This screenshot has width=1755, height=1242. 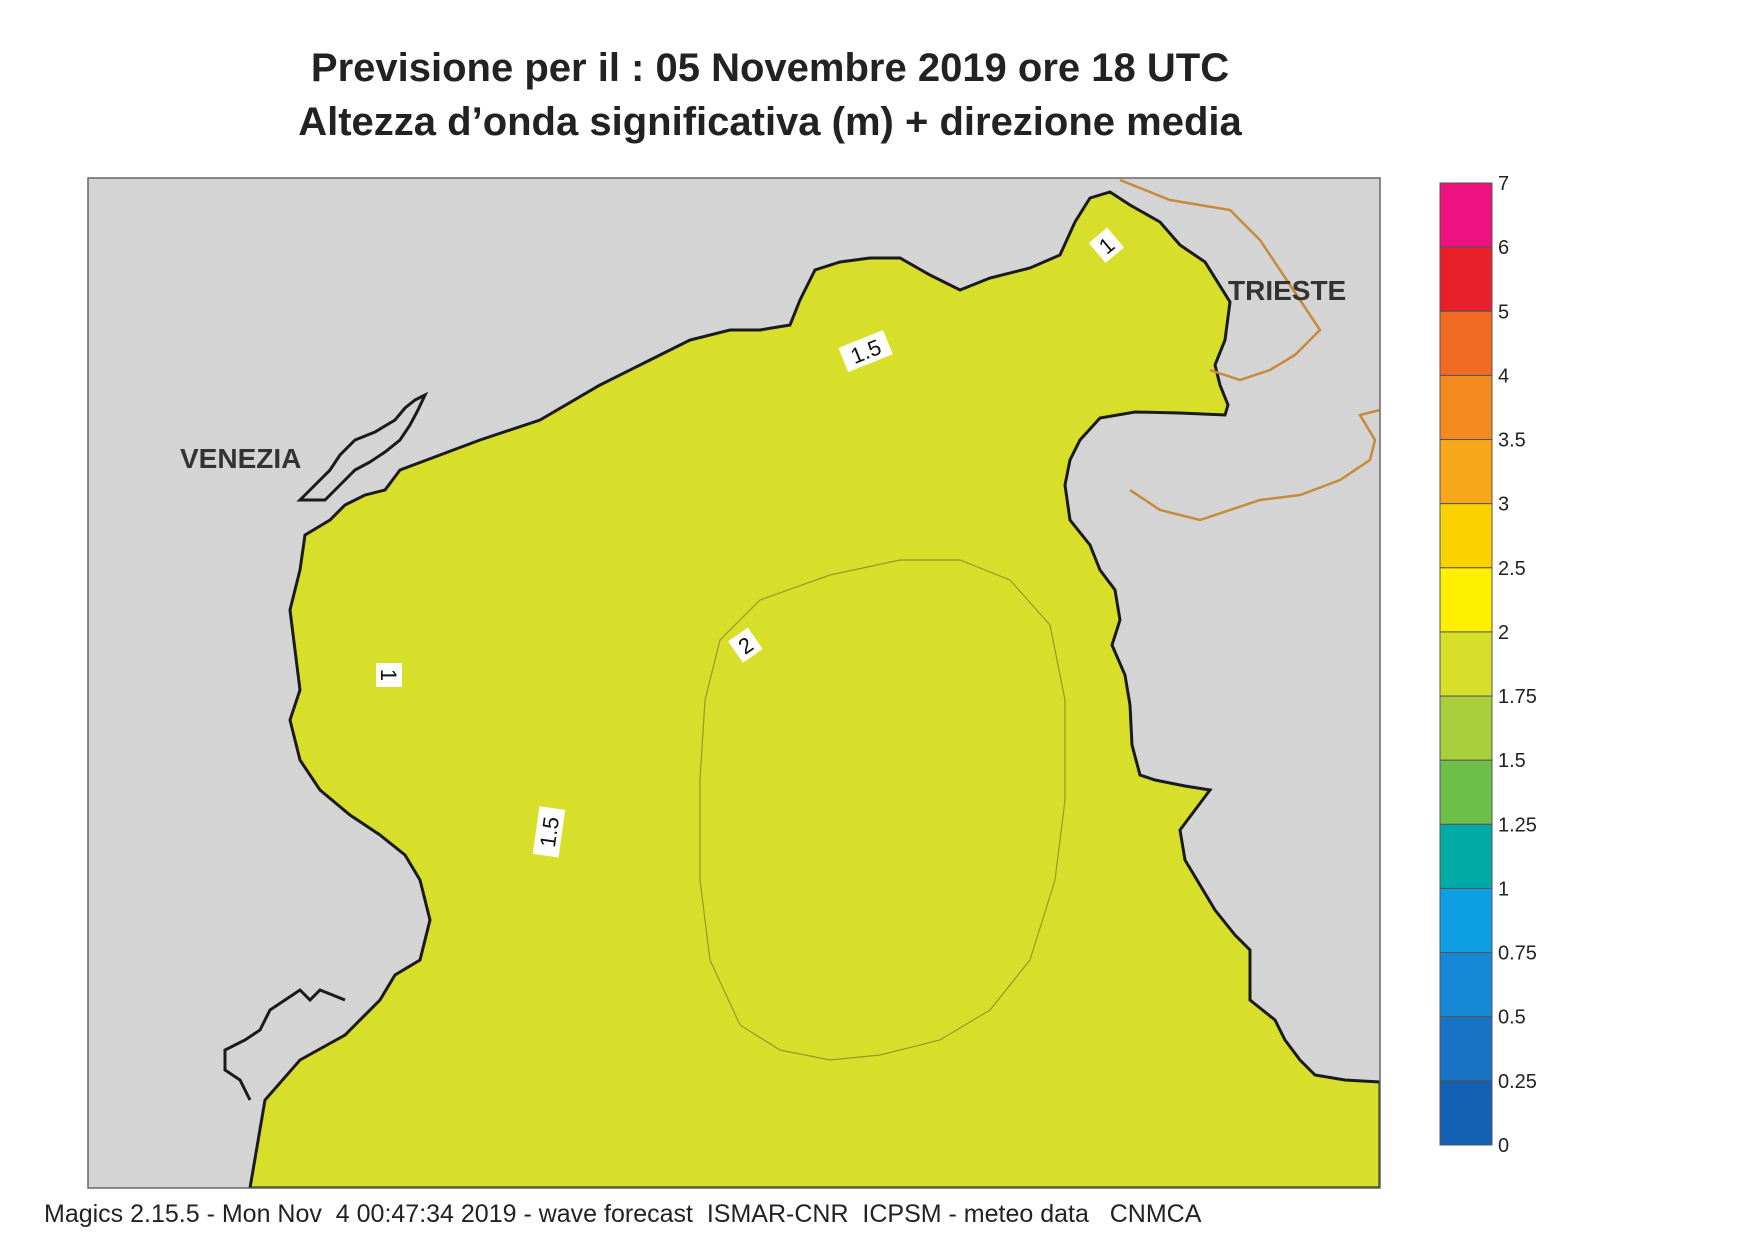 What do you see at coordinates (1503, 312) in the screenshot?
I see `colorbar-tick-label: 5` at bounding box center [1503, 312].